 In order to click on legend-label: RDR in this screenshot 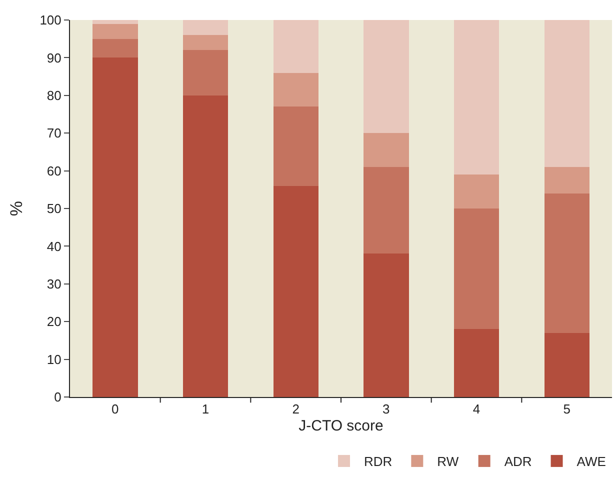, I will do `click(378, 462)`.